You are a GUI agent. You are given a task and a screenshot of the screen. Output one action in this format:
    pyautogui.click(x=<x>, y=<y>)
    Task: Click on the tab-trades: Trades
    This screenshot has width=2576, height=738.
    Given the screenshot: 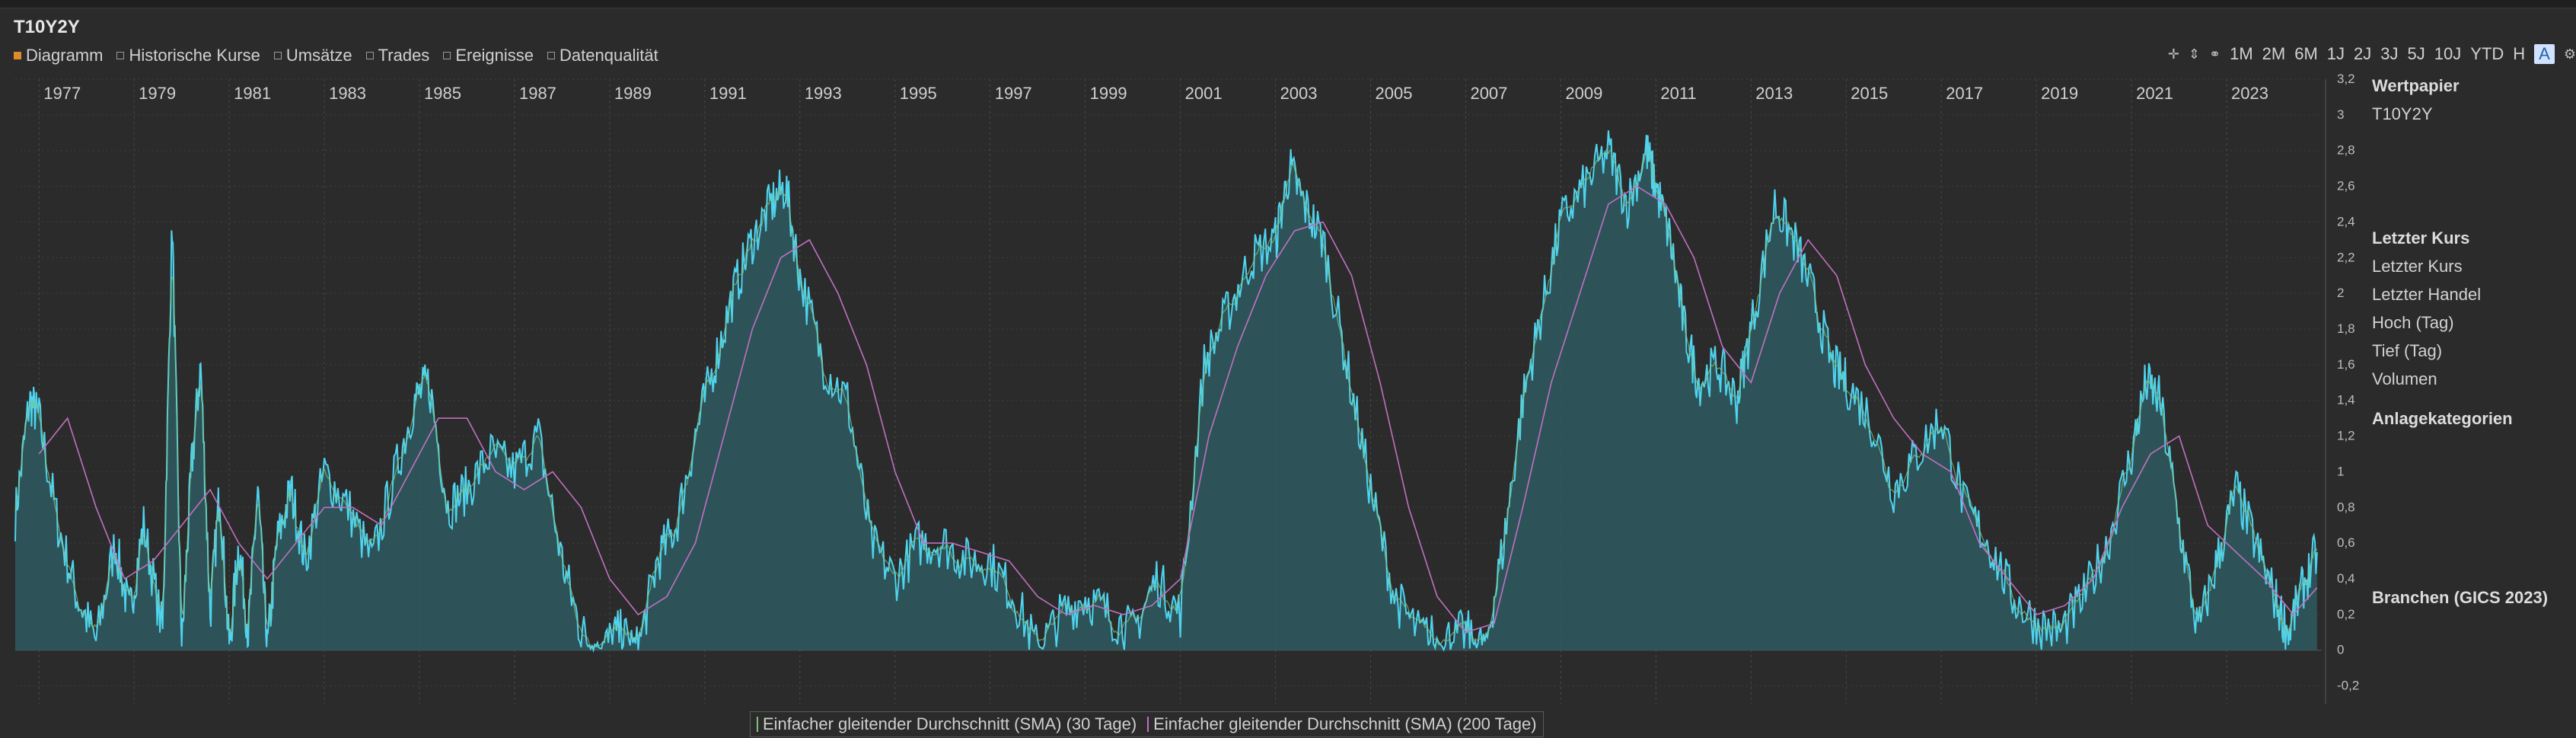 What is the action you would take?
    pyautogui.click(x=397, y=56)
    